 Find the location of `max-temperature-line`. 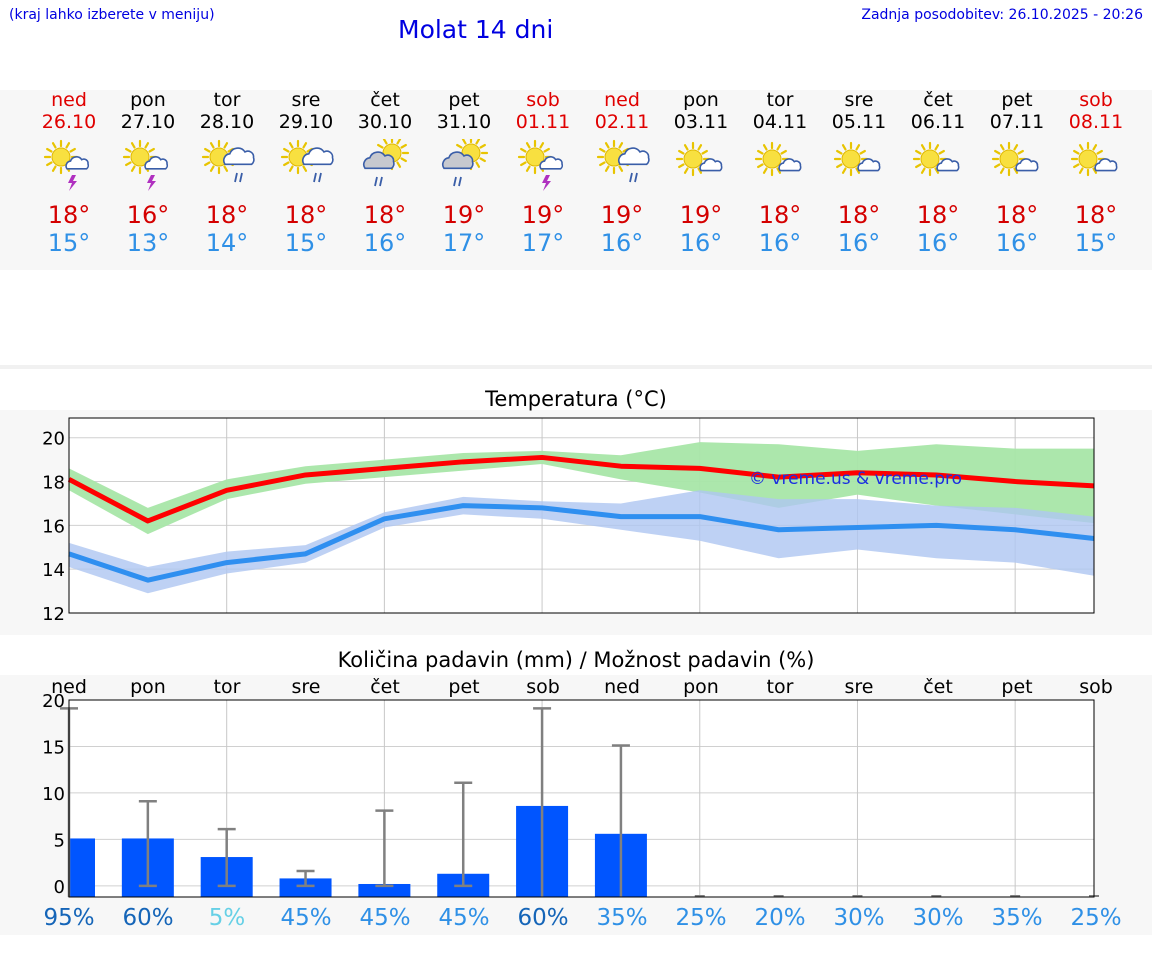

max-temperature-line is located at coordinates (581, 489).